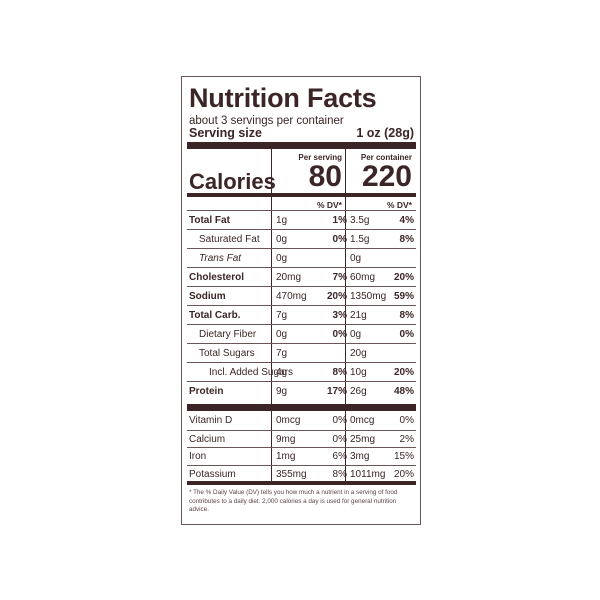 This screenshot has height=600, width=600. I want to click on amount-per-serving: 355mg, so click(291, 474).